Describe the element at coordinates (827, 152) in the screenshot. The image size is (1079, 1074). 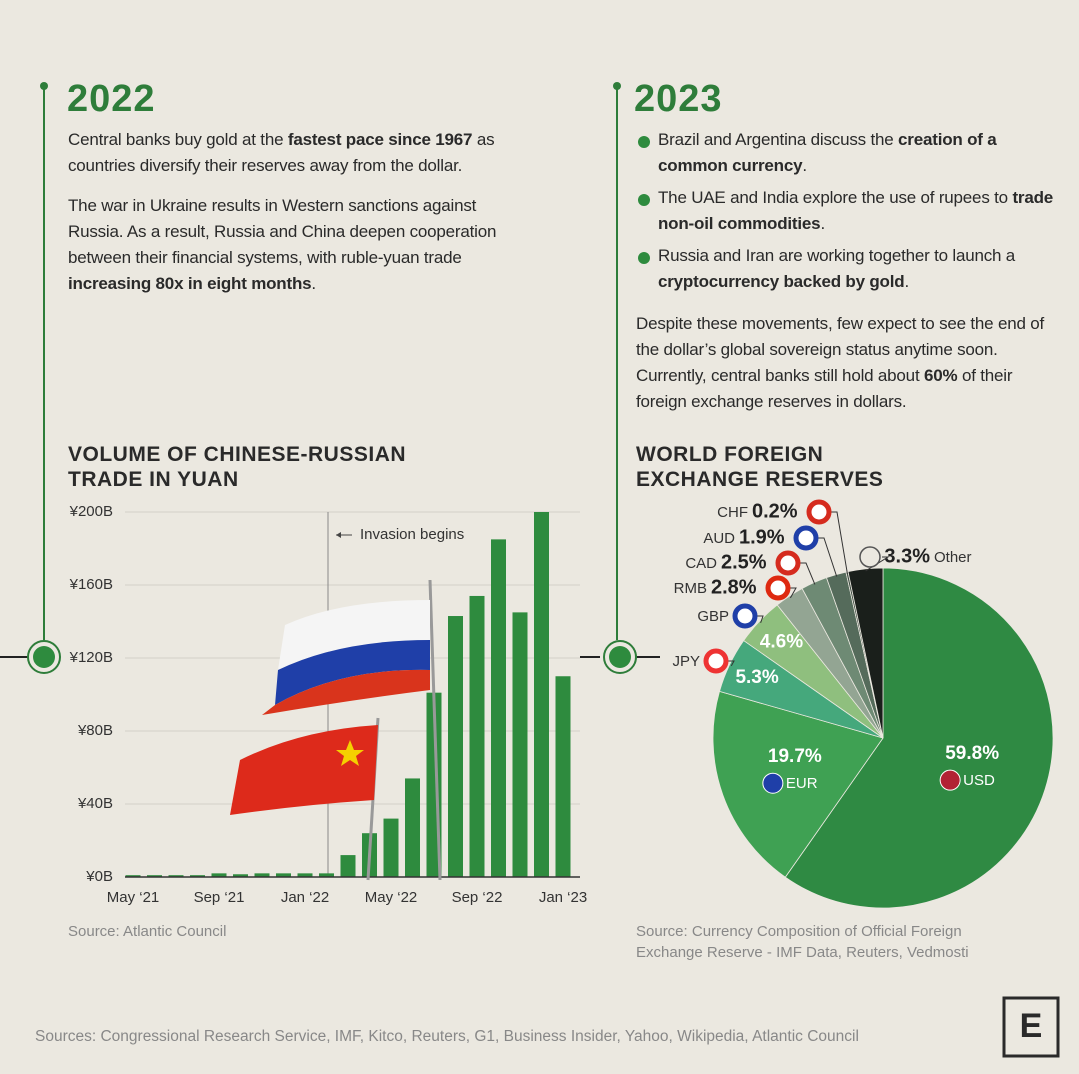
I see `bold-text: creation of a common currency` at that location.